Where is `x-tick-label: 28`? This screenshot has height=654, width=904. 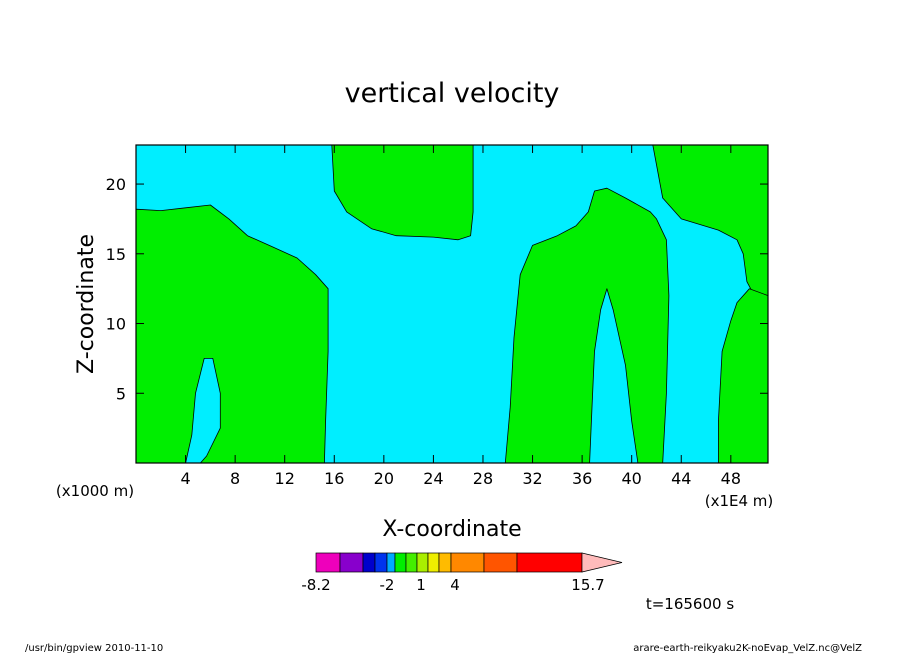 x-tick-label: 28 is located at coordinates (483, 478).